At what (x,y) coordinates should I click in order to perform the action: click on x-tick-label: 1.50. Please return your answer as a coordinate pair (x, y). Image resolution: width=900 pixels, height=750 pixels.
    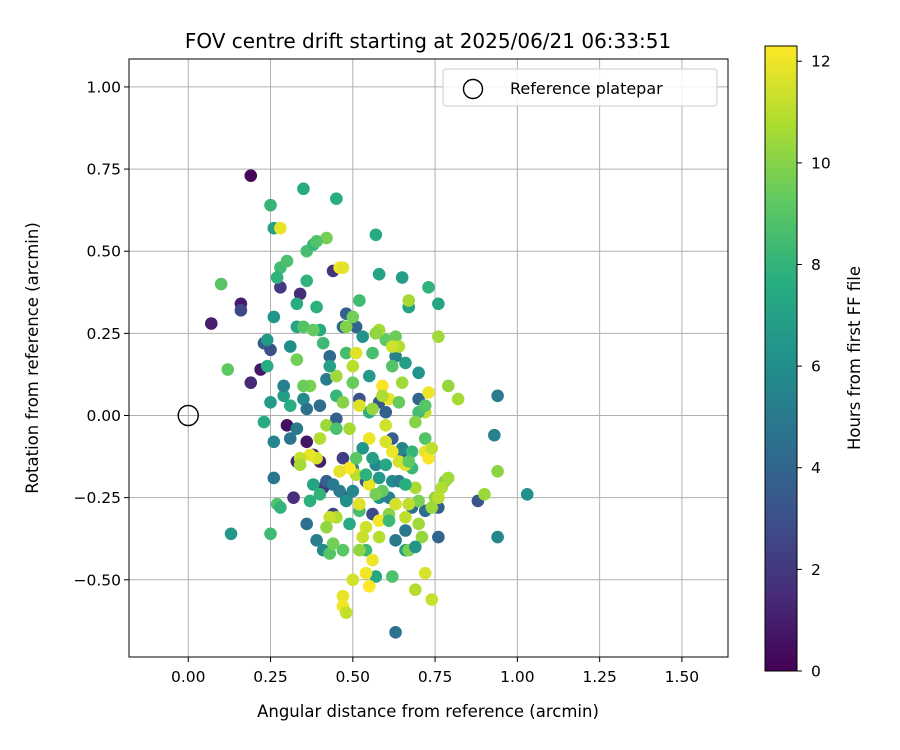
    Looking at the image, I should click on (682, 677).